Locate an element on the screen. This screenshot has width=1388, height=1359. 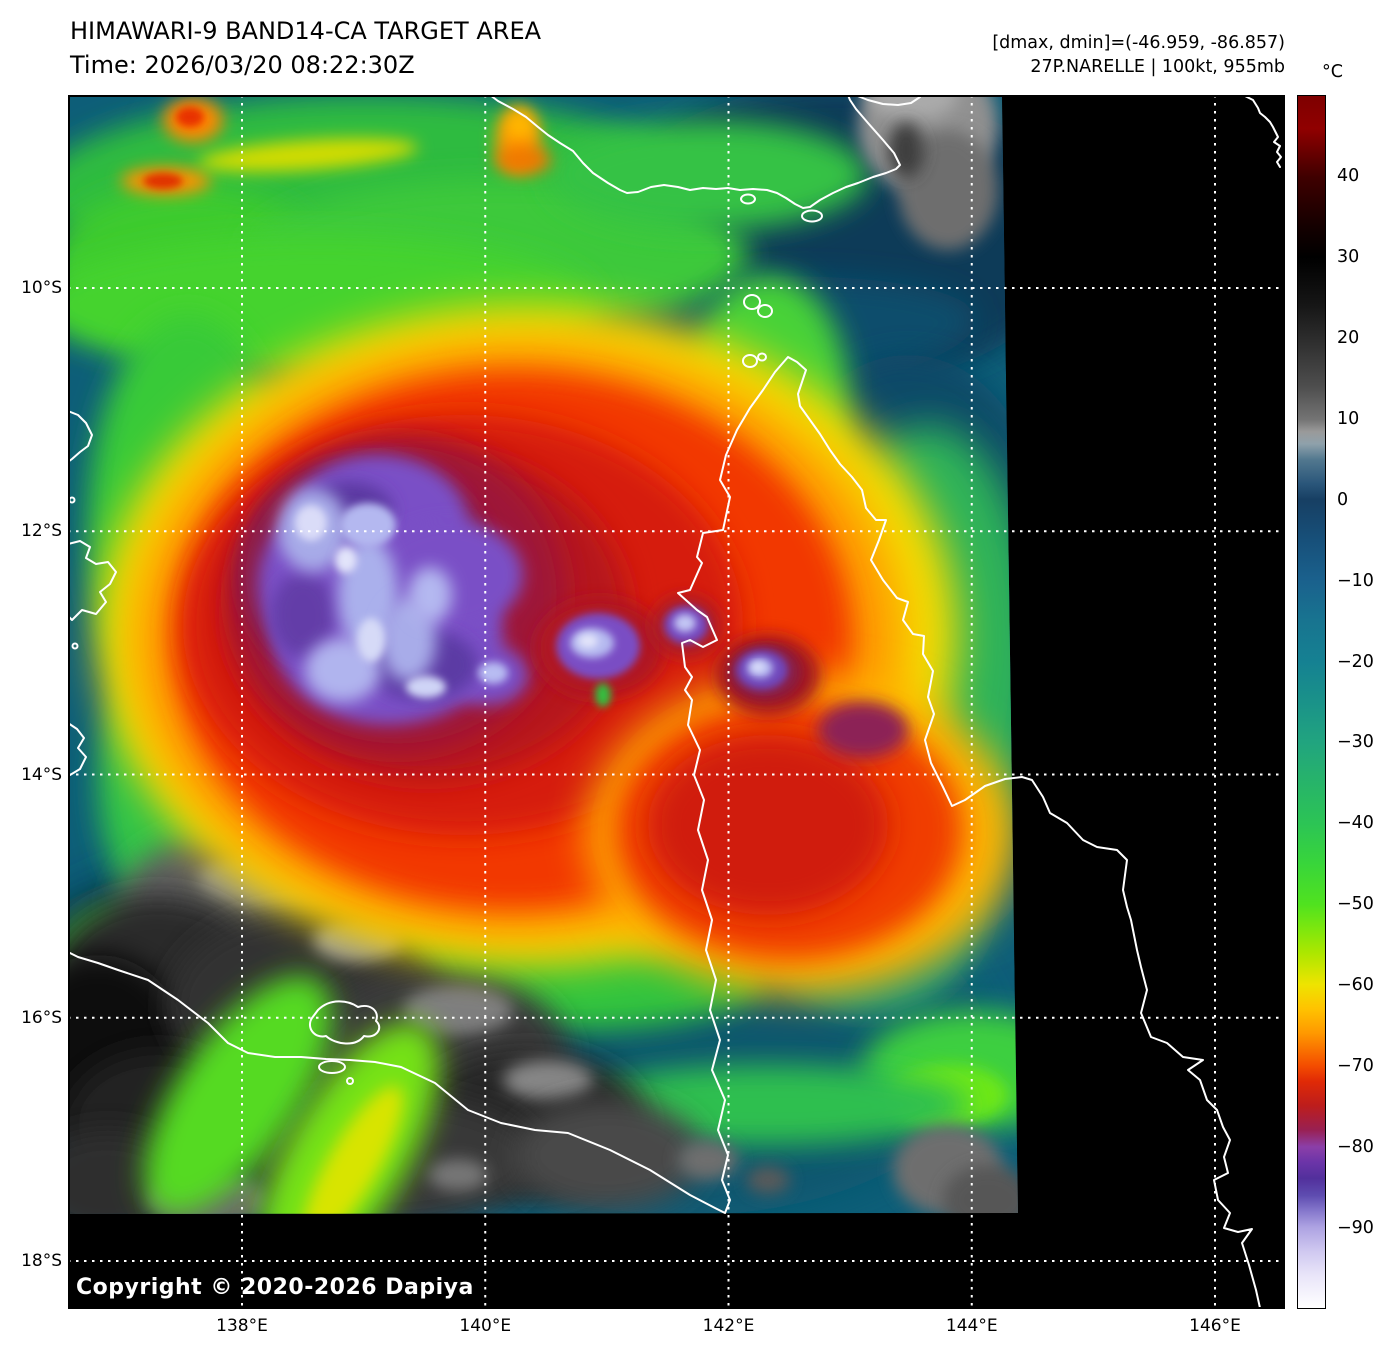
colorbar-tick-label: 40 is located at coordinates (1348, 175).